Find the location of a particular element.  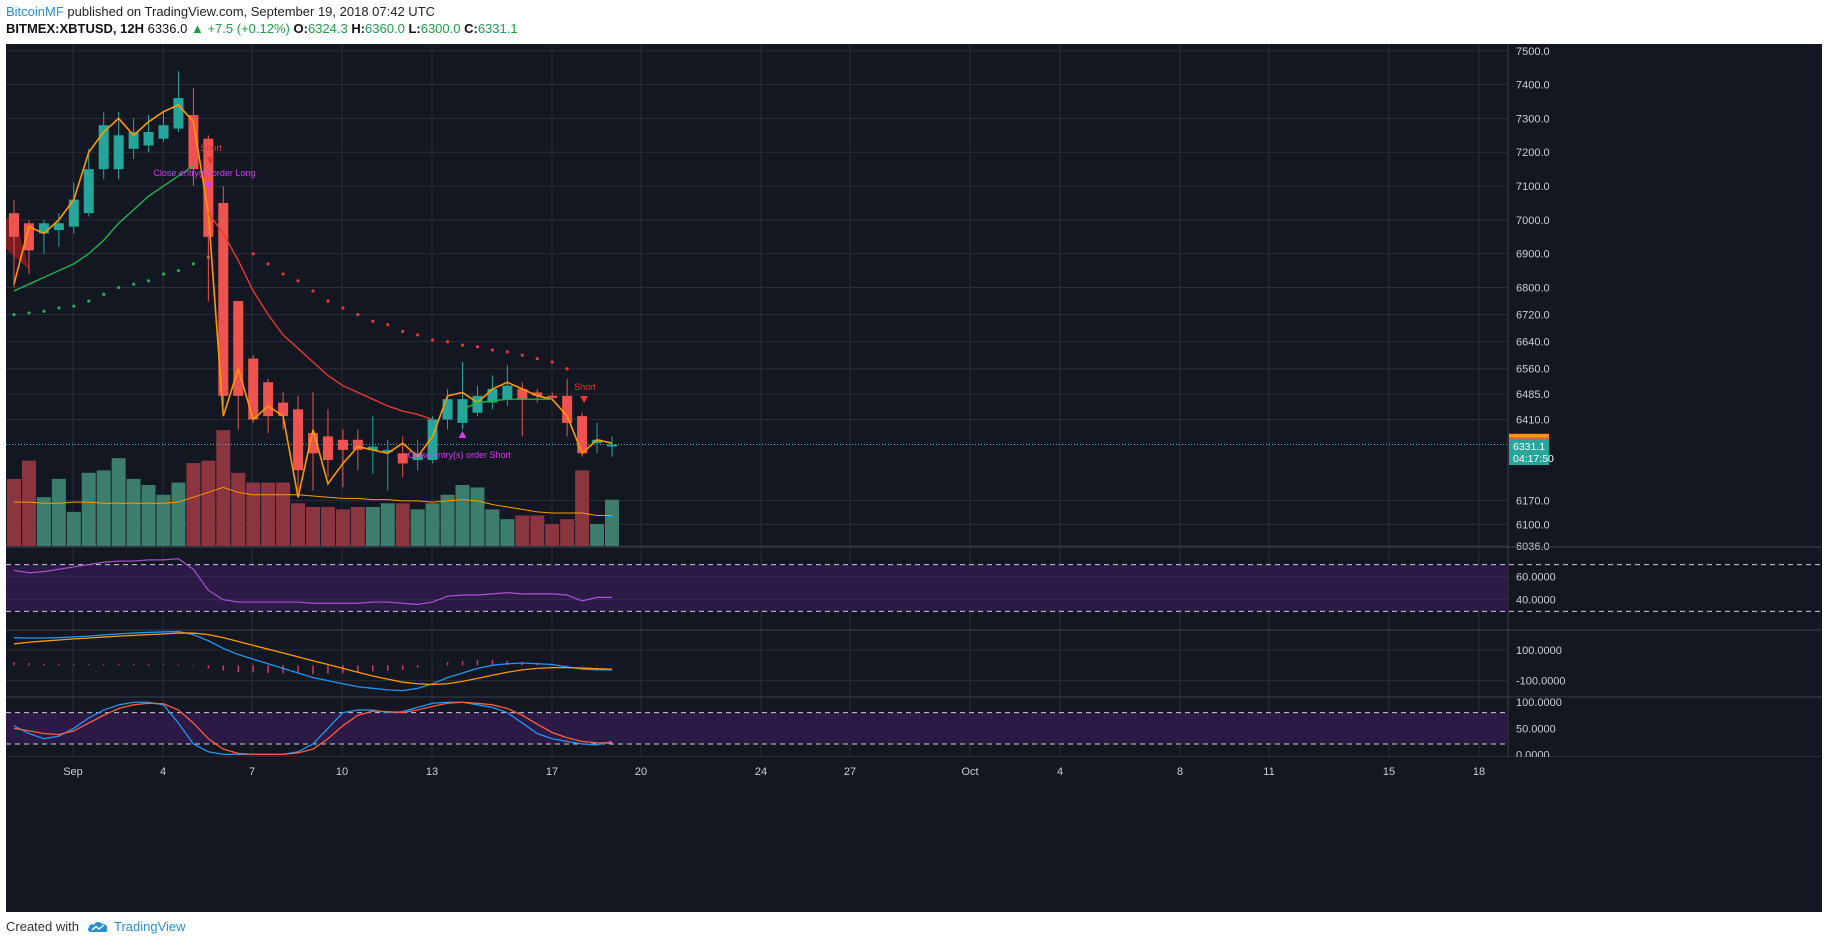

signal-annotation: Short is located at coordinates (211, 148).